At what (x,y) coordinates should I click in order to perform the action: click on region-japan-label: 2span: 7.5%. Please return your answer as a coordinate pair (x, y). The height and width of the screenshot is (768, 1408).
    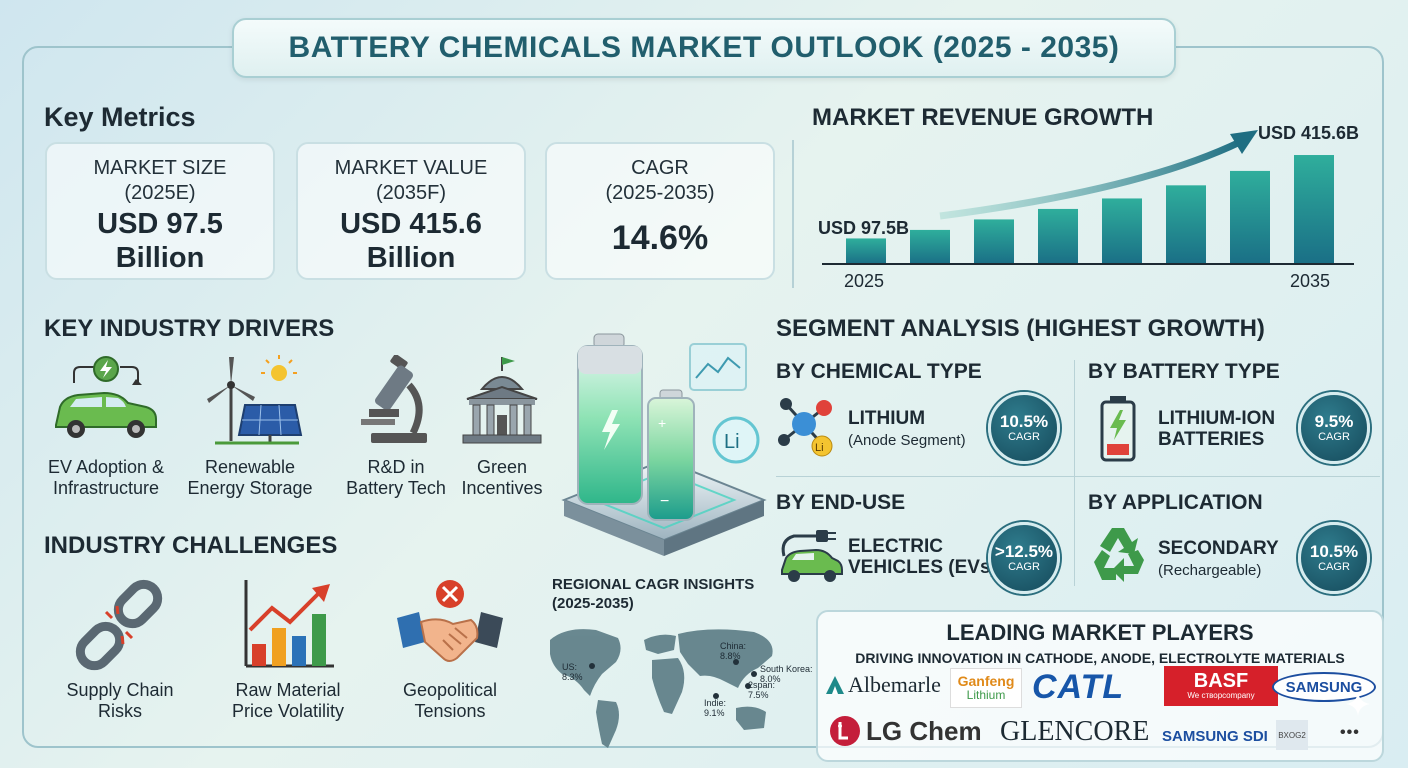
    Looking at the image, I should click on (762, 690).